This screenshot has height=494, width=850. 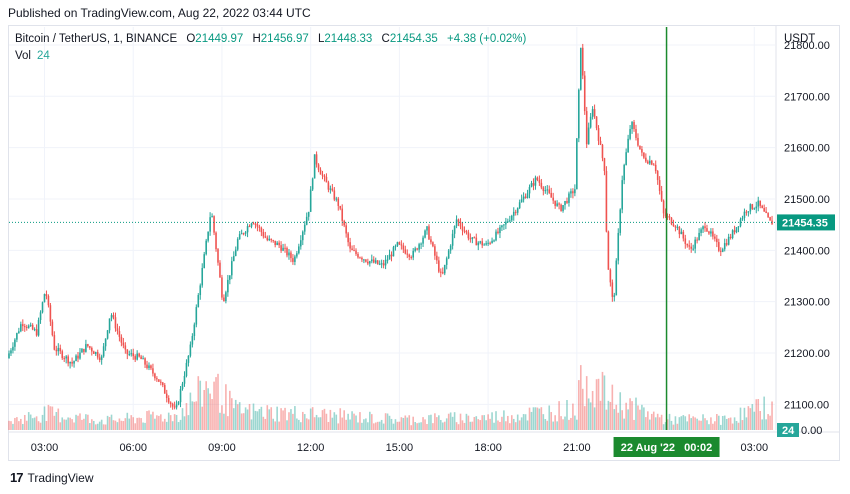 What do you see at coordinates (806, 222) in the screenshot?
I see `last-price-badge: 21454.35` at bounding box center [806, 222].